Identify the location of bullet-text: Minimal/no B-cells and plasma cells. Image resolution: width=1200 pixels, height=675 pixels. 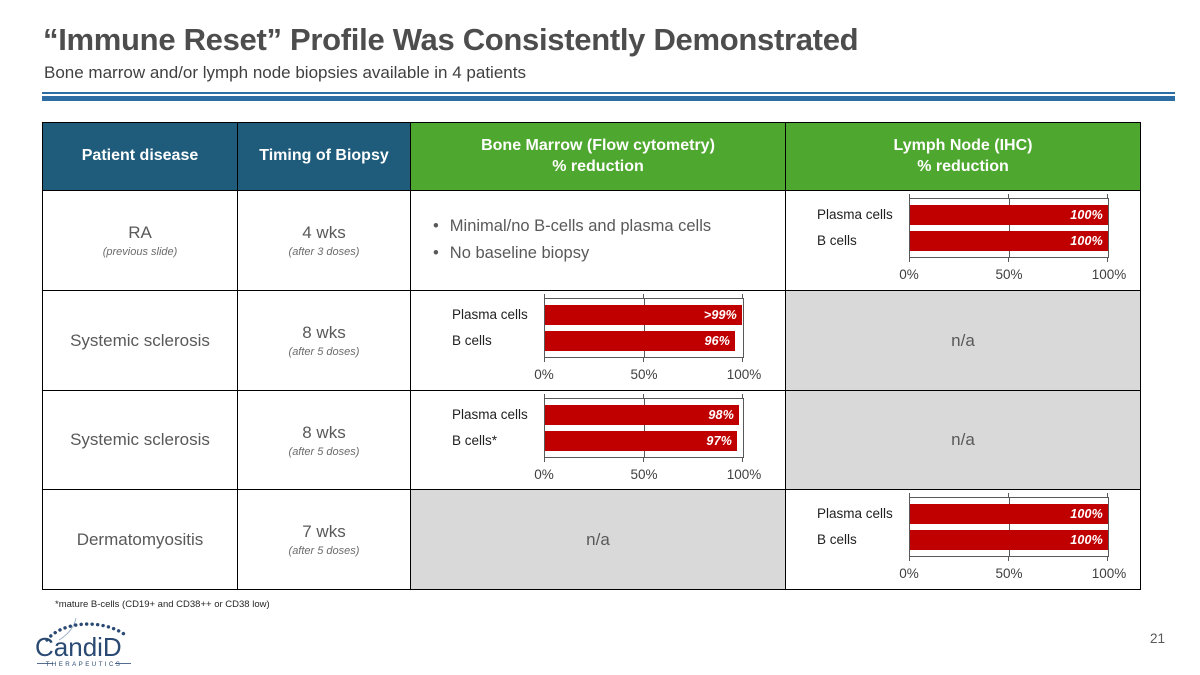
(580, 226).